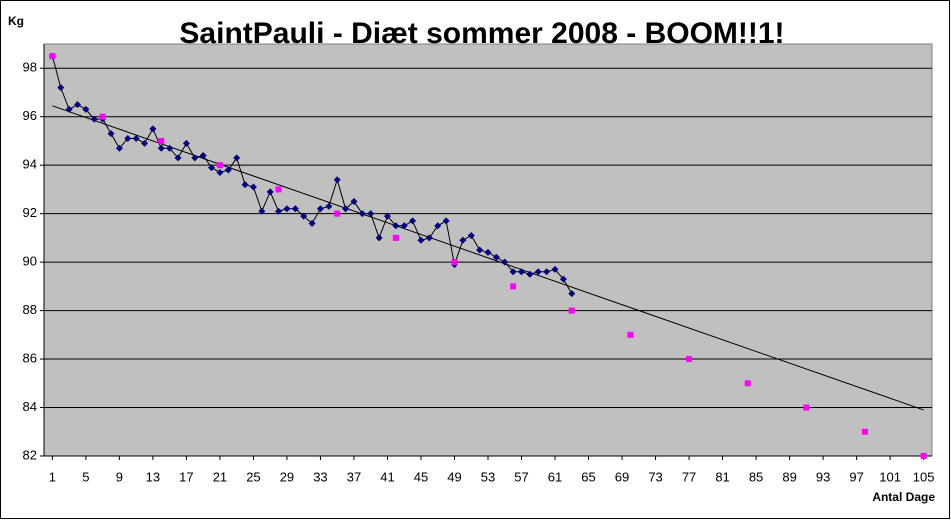  What do you see at coordinates (354, 476) in the screenshot?
I see `x-tick-label: 37` at bounding box center [354, 476].